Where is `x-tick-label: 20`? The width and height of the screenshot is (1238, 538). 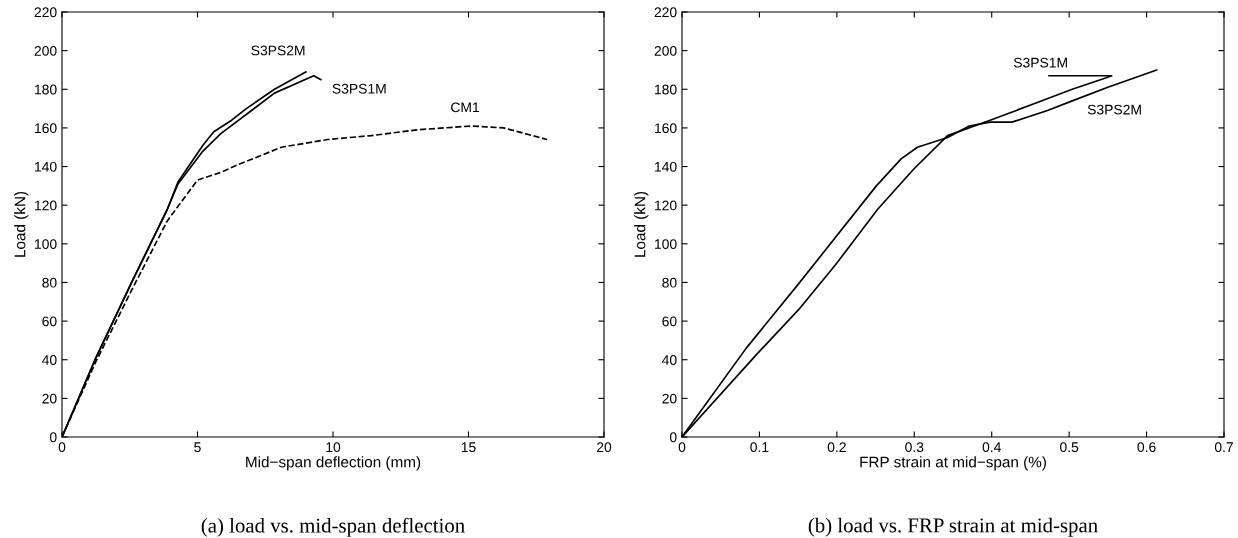 x-tick-label: 20 is located at coordinates (604, 447).